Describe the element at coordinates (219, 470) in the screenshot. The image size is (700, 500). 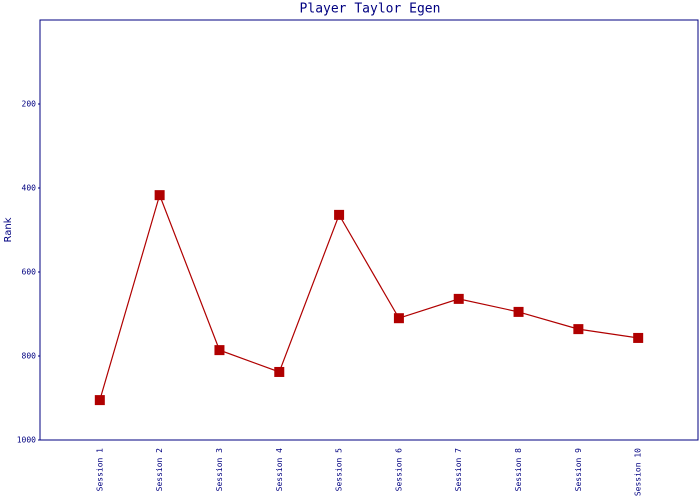
I see `x-tick-label: Session 3` at that location.